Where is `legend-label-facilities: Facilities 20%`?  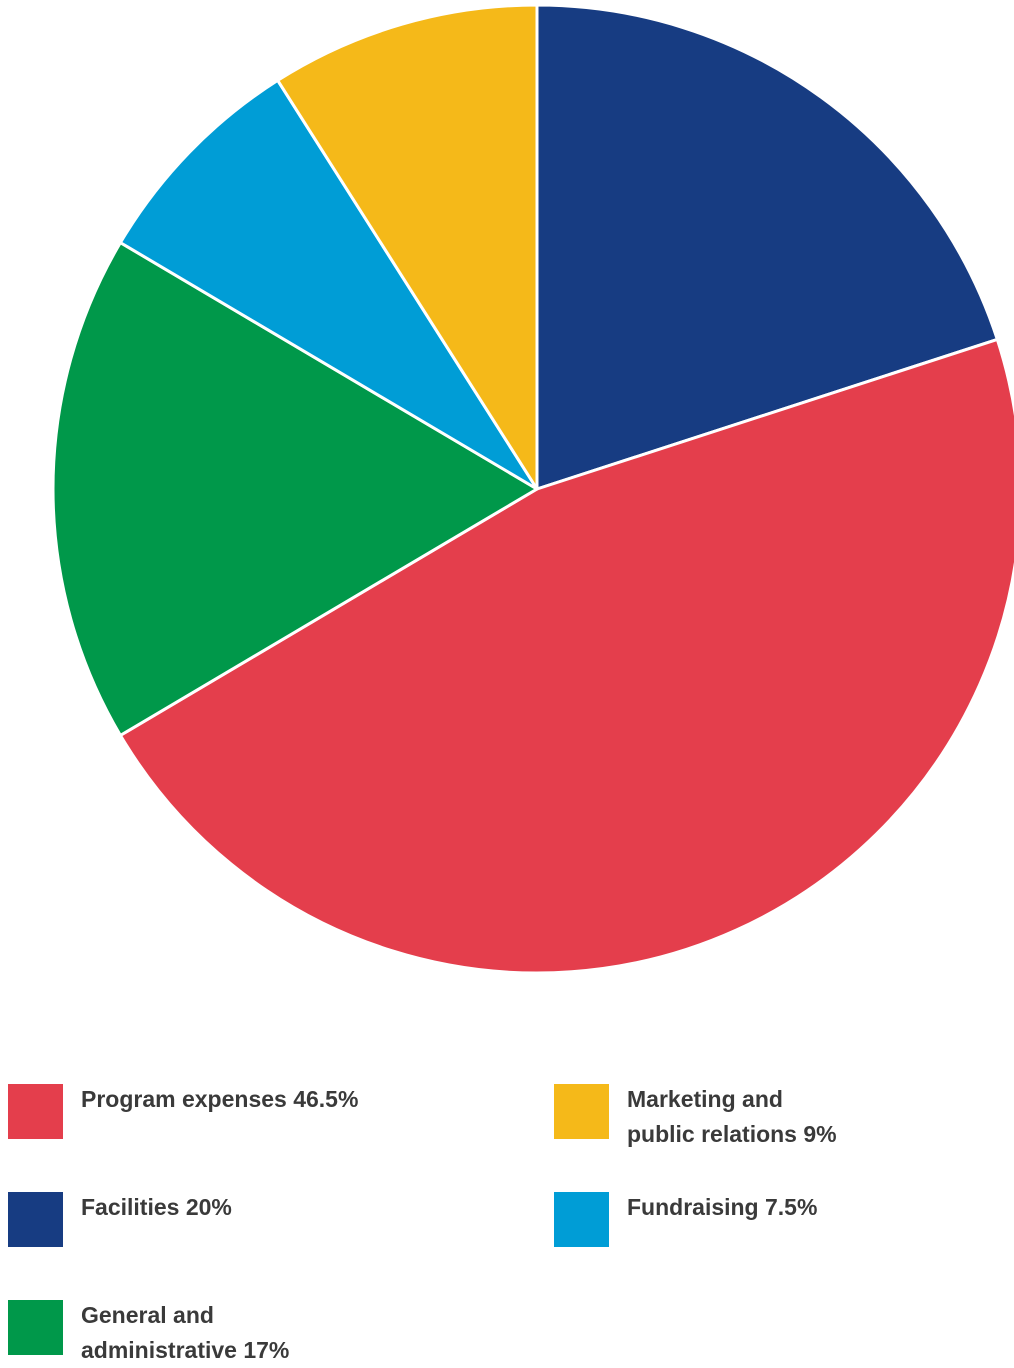
legend-label-facilities: Facilities 20% is located at coordinates (156, 1207).